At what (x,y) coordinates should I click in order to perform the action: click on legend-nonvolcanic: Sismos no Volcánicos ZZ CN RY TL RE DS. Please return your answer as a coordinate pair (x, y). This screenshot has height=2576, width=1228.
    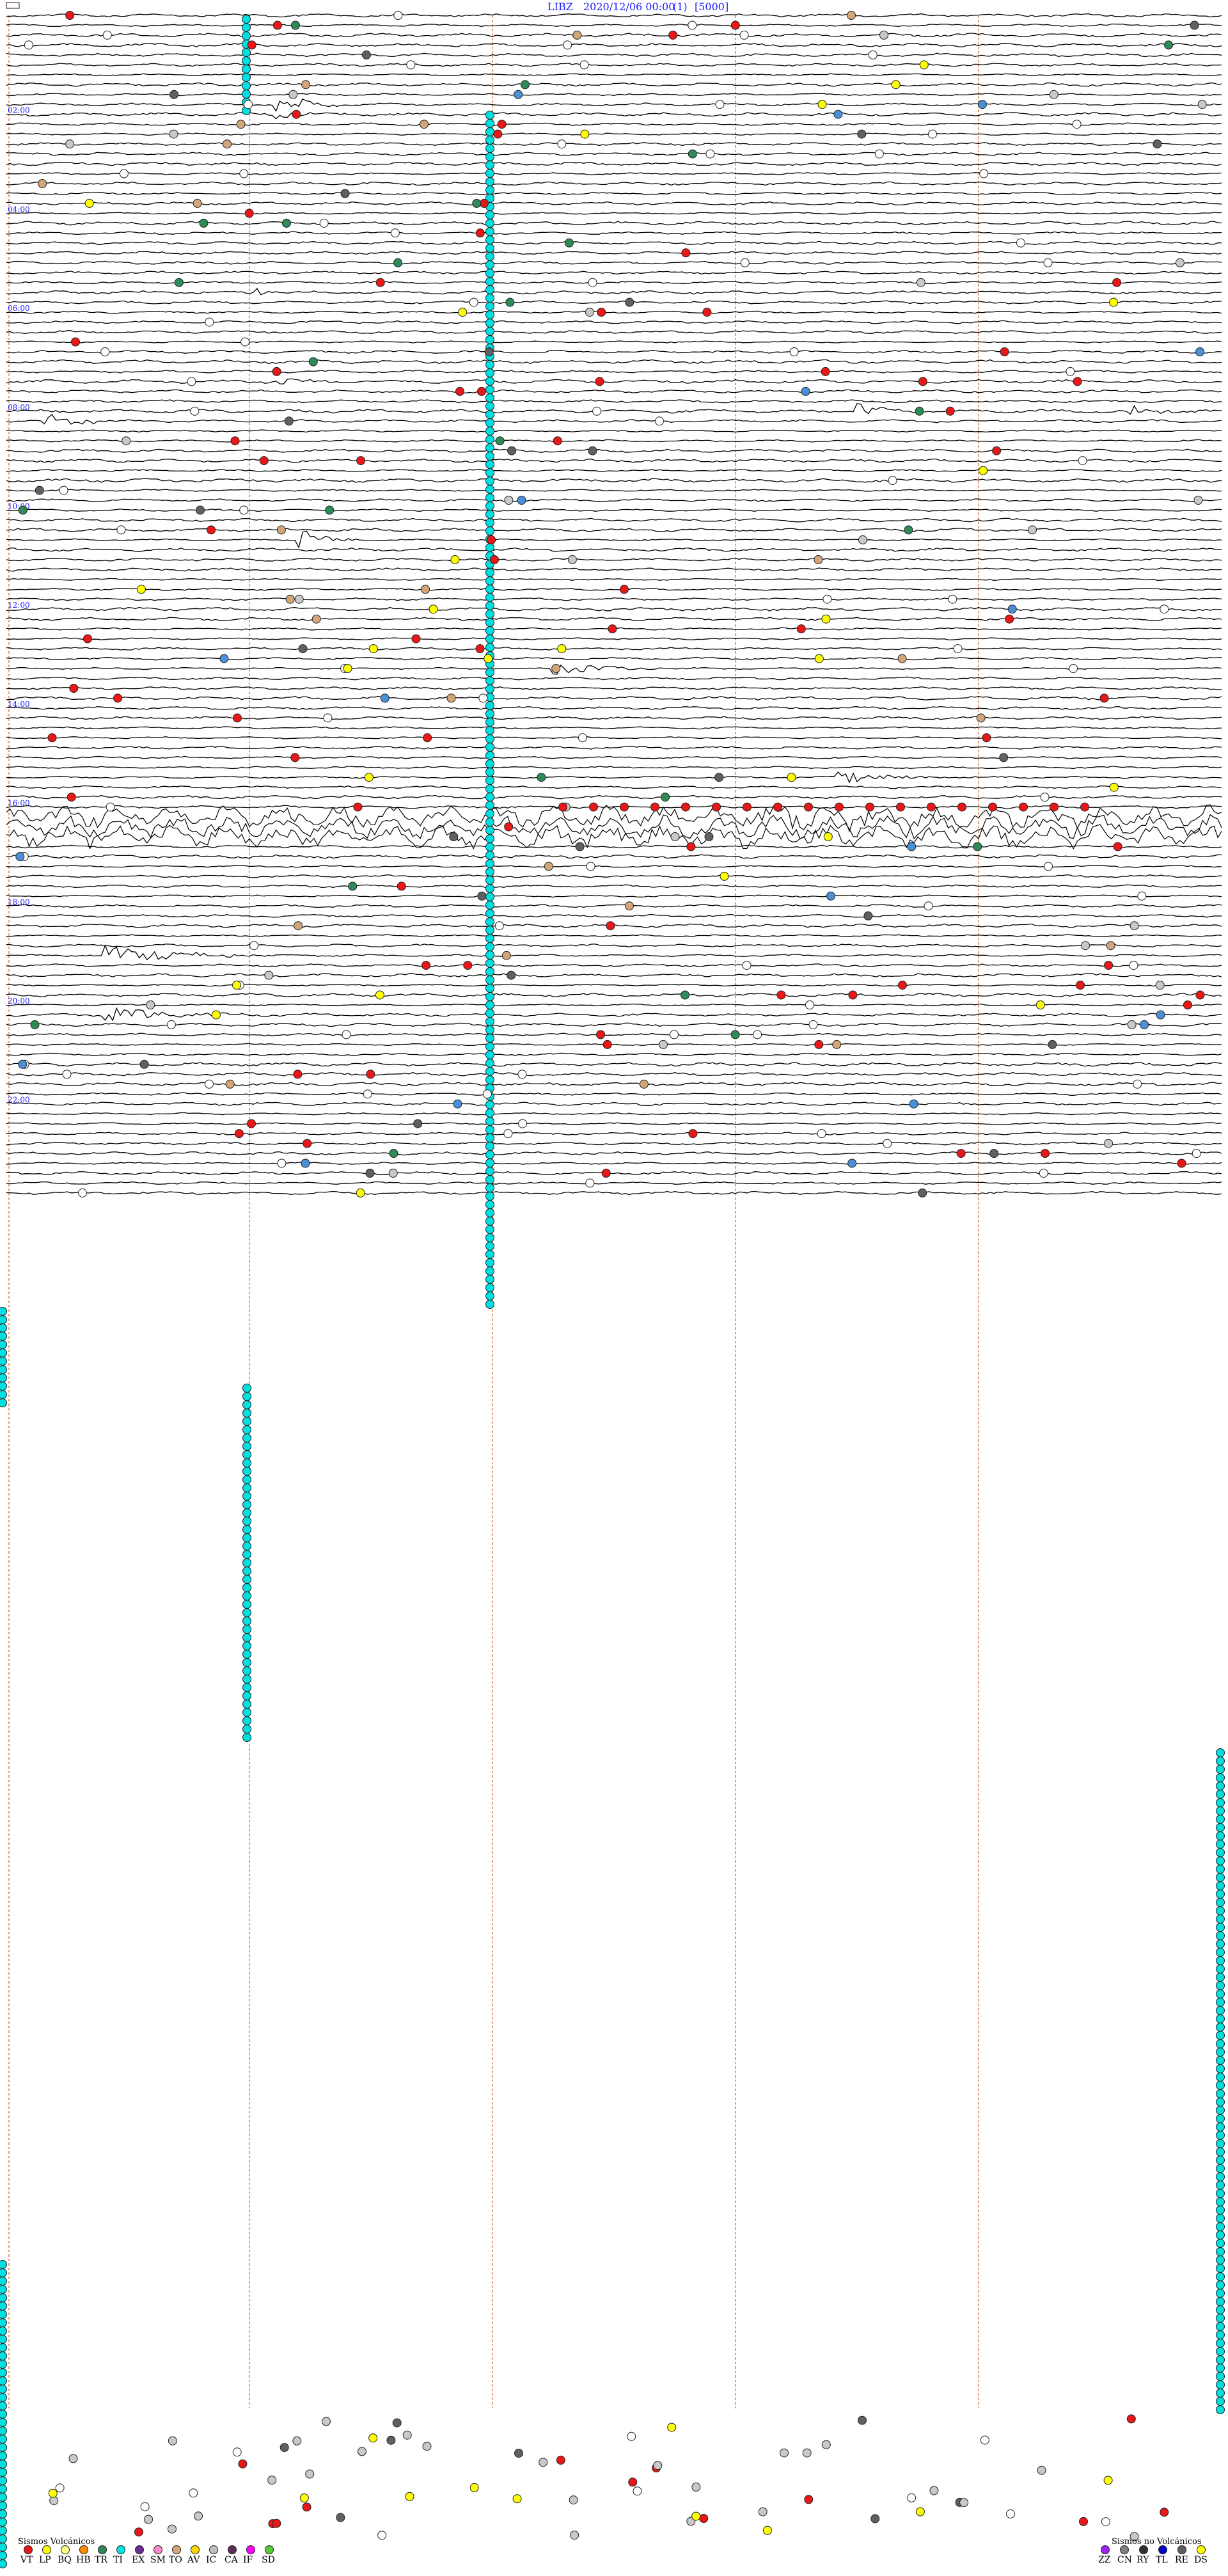
    Looking at the image, I should click on (1153, 2551).